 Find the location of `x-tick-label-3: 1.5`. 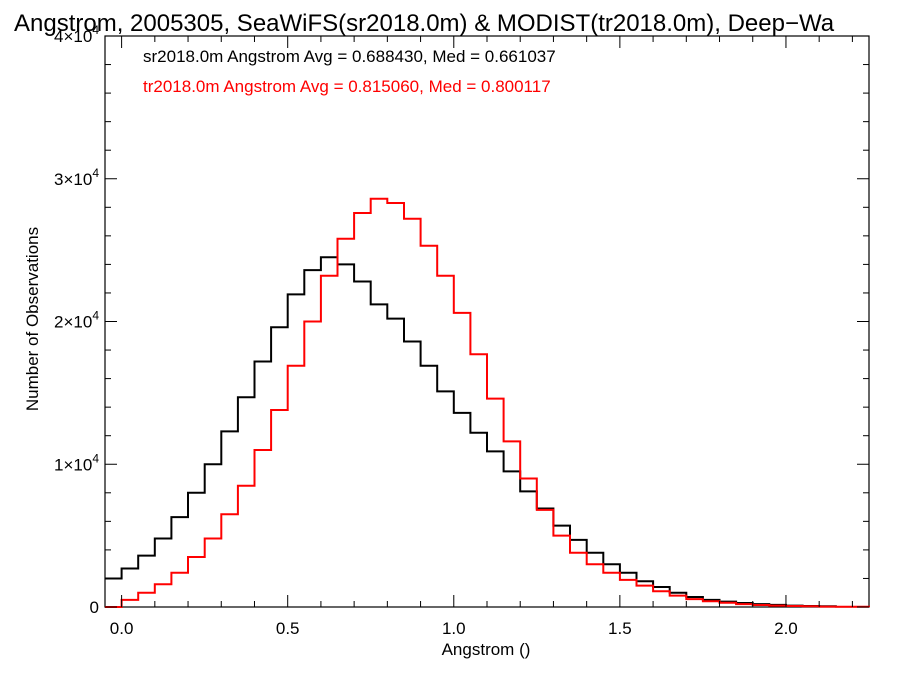

x-tick-label-3: 1.5 is located at coordinates (620, 628).